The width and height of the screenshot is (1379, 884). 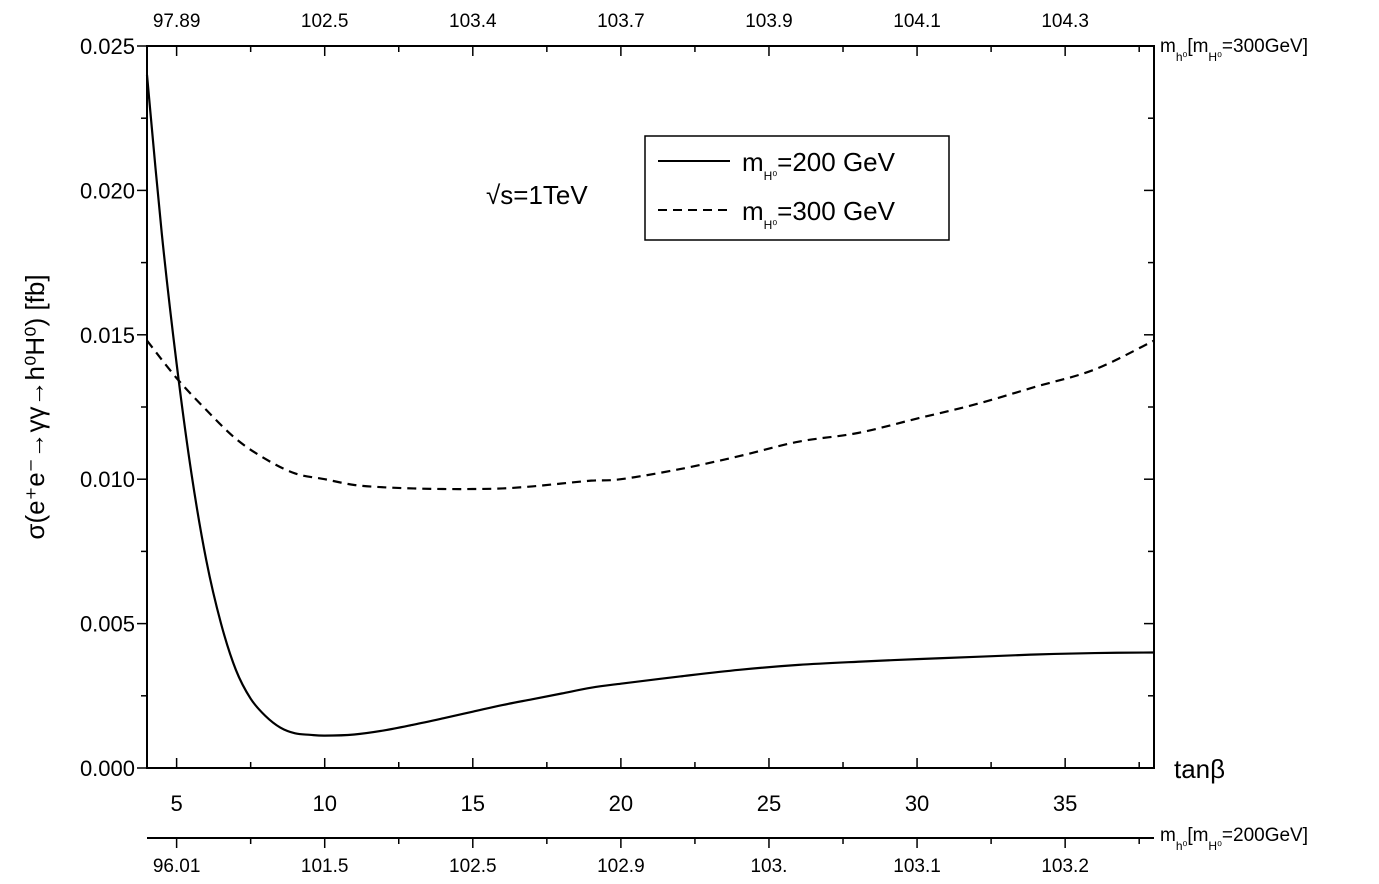 I want to click on bottom-tick-label: 103.2, so click(x=1065, y=866).